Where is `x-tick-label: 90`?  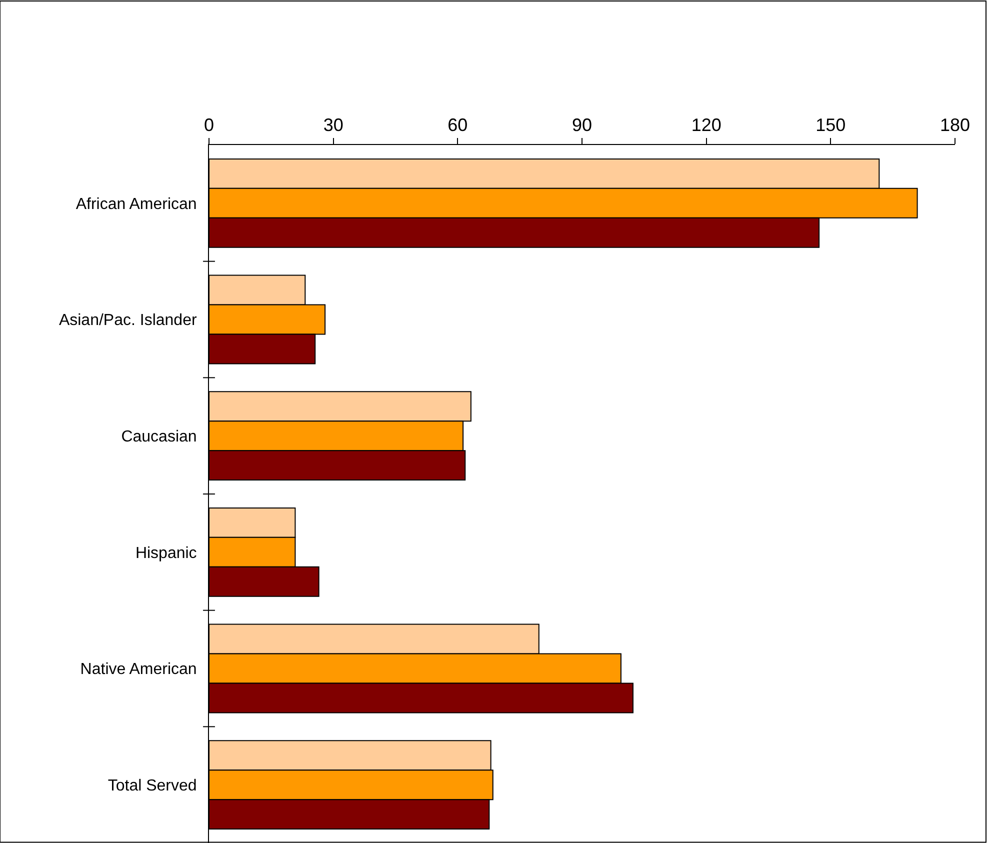
x-tick-label: 90 is located at coordinates (582, 124).